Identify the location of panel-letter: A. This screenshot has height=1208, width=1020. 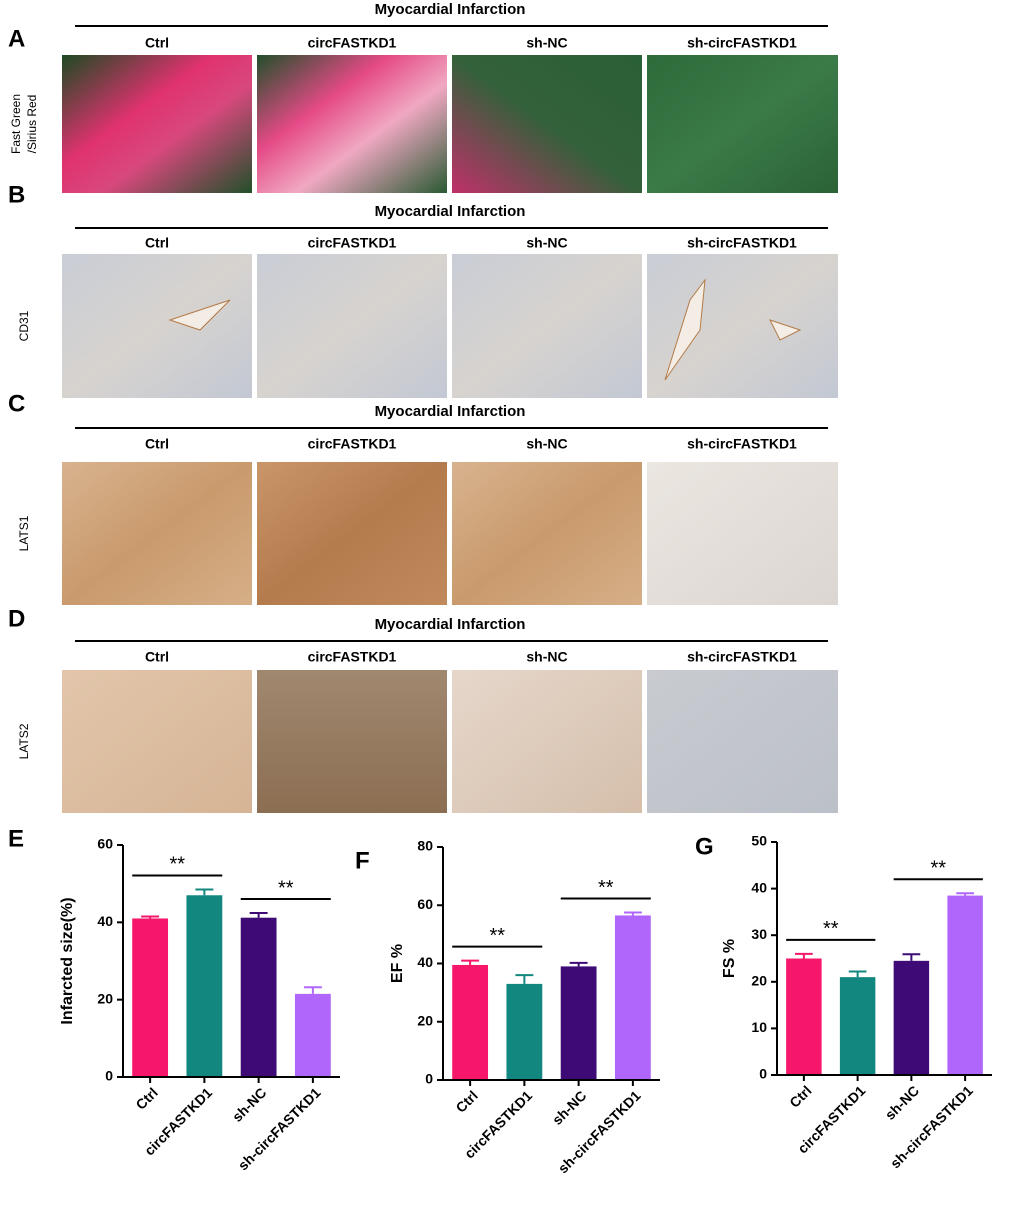
(16, 38).